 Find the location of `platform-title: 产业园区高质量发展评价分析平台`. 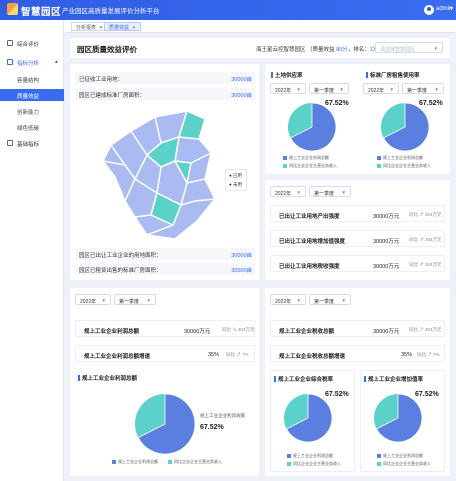

platform-title: 产业园区高质量发展评价分析平台 is located at coordinates (111, 11).